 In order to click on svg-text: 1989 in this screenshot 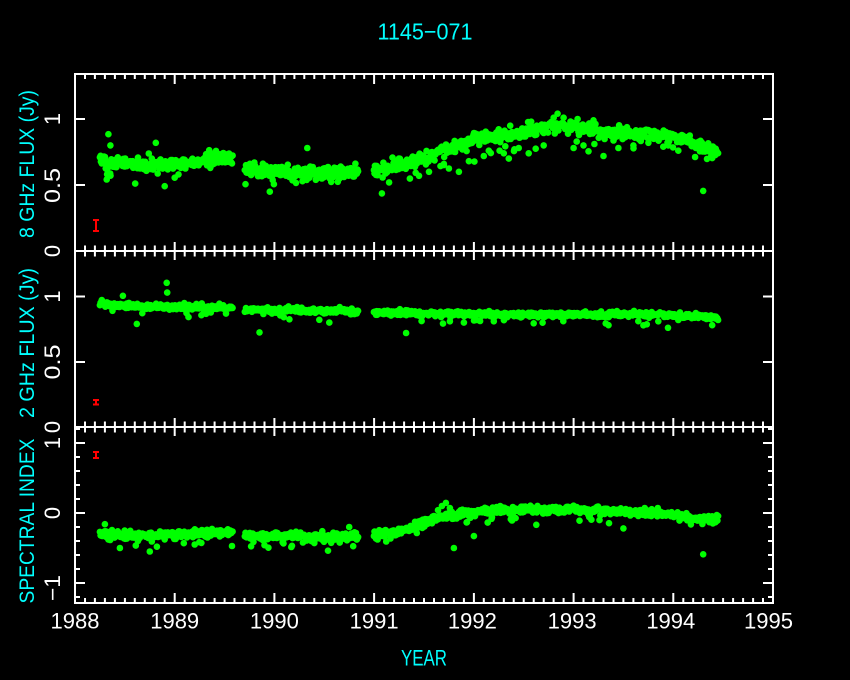, I will do `click(174, 621)`.